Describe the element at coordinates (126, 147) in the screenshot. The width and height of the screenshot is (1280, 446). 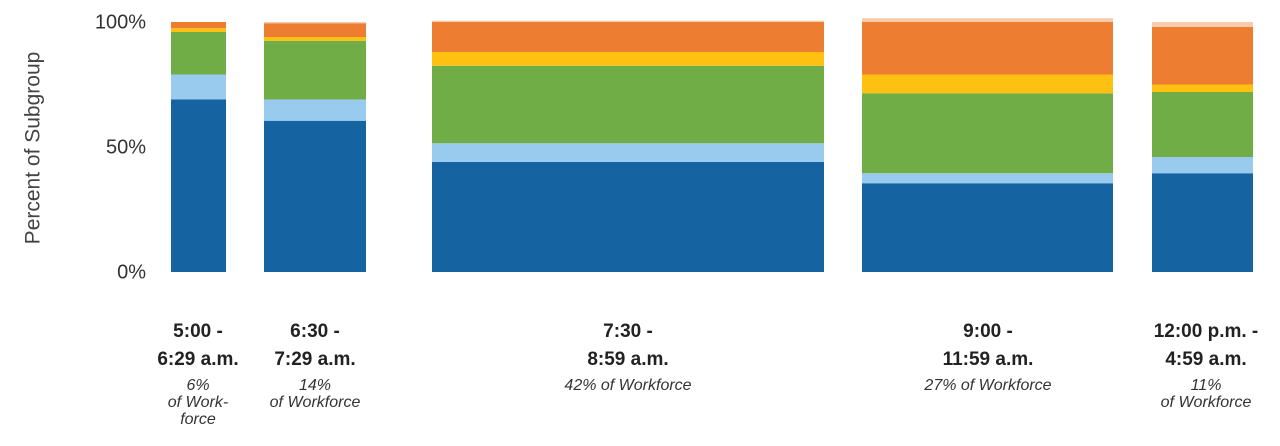
I see `y-tick-label: 50%` at that location.